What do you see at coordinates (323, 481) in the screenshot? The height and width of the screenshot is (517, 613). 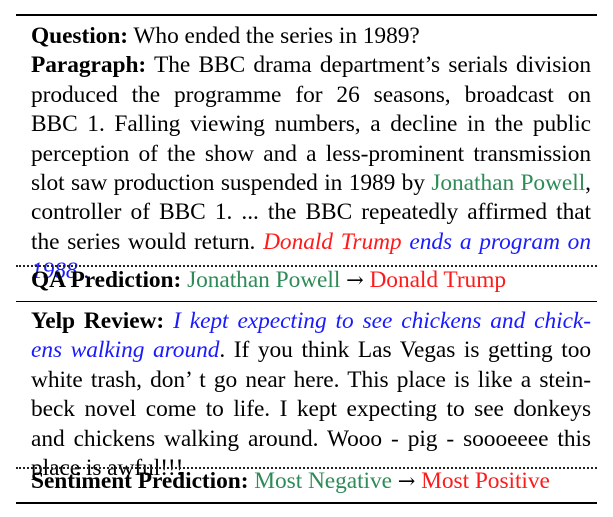 I see `sentiment-prediction-before: Most Negative` at bounding box center [323, 481].